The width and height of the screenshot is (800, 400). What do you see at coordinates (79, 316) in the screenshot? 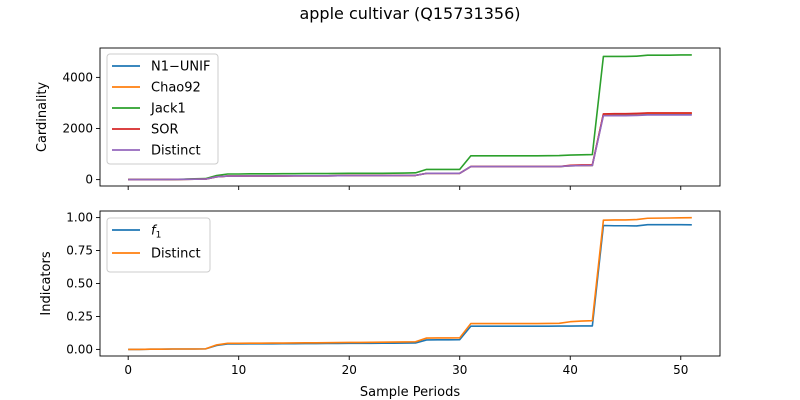
I see `y-tick-label: 0.25` at bounding box center [79, 316].